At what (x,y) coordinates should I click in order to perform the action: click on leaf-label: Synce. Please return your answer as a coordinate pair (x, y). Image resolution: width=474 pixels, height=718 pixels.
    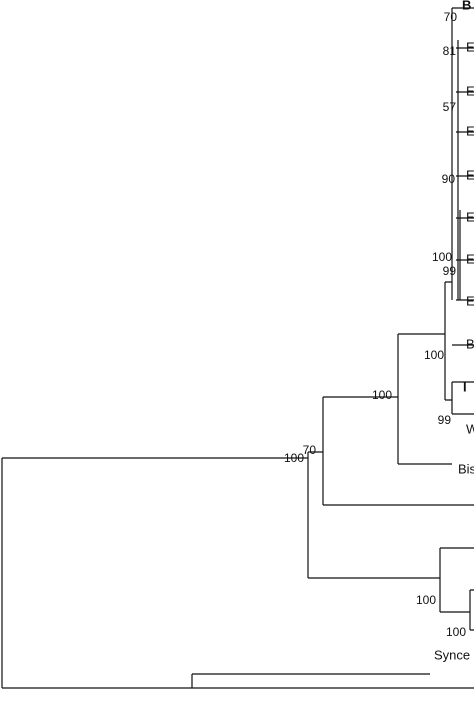
    Looking at the image, I should click on (452, 654).